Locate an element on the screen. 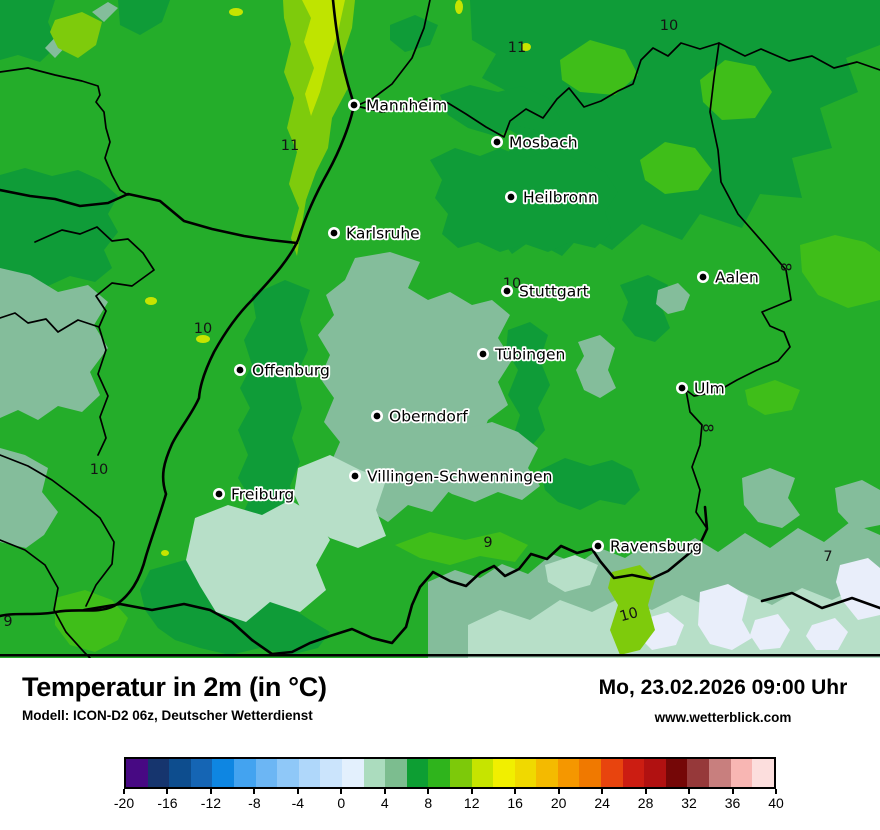 This screenshot has height=830, width=880. city-marker-stuttgart: Stuttgart is located at coordinates (545, 291).